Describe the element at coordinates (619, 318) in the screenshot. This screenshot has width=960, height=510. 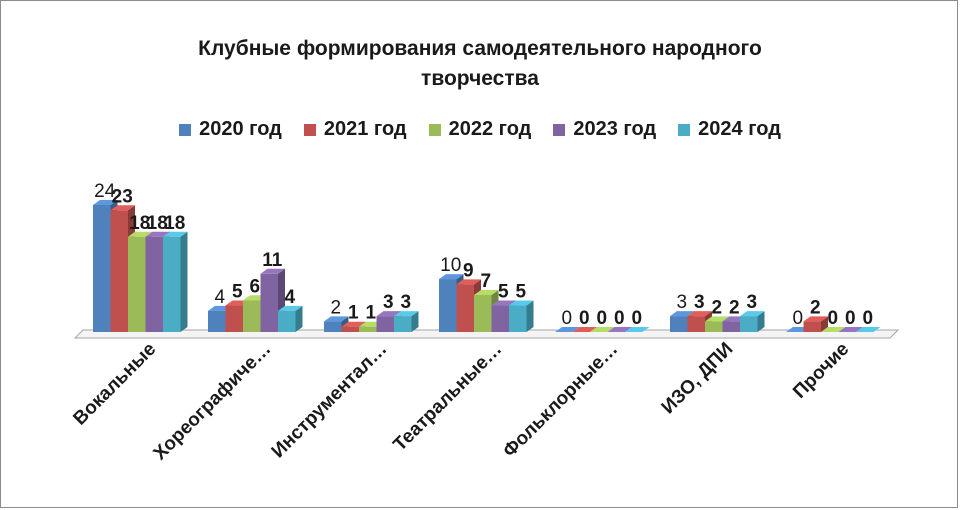
I see `data-label-4-3: 0` at that location.